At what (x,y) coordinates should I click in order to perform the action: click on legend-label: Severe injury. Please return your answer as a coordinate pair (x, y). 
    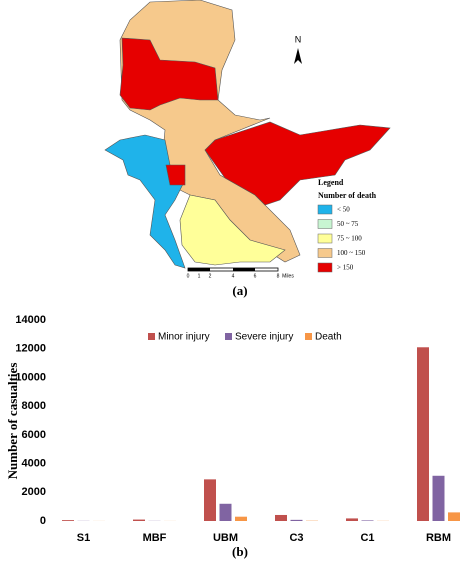
    Looking at the image, I should click on (264, 337).